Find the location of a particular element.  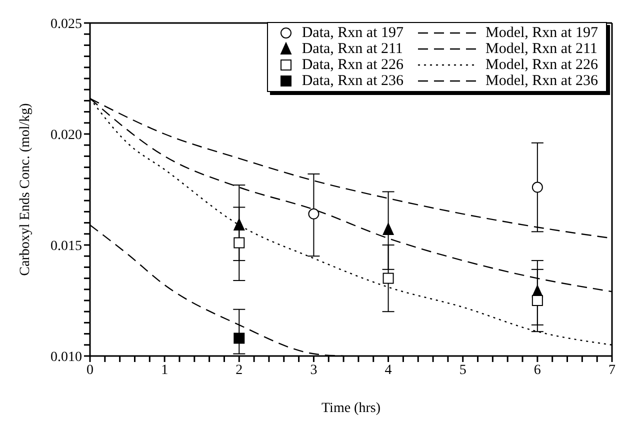

x-tick-label: 2 is located at coordinates (239, 370).